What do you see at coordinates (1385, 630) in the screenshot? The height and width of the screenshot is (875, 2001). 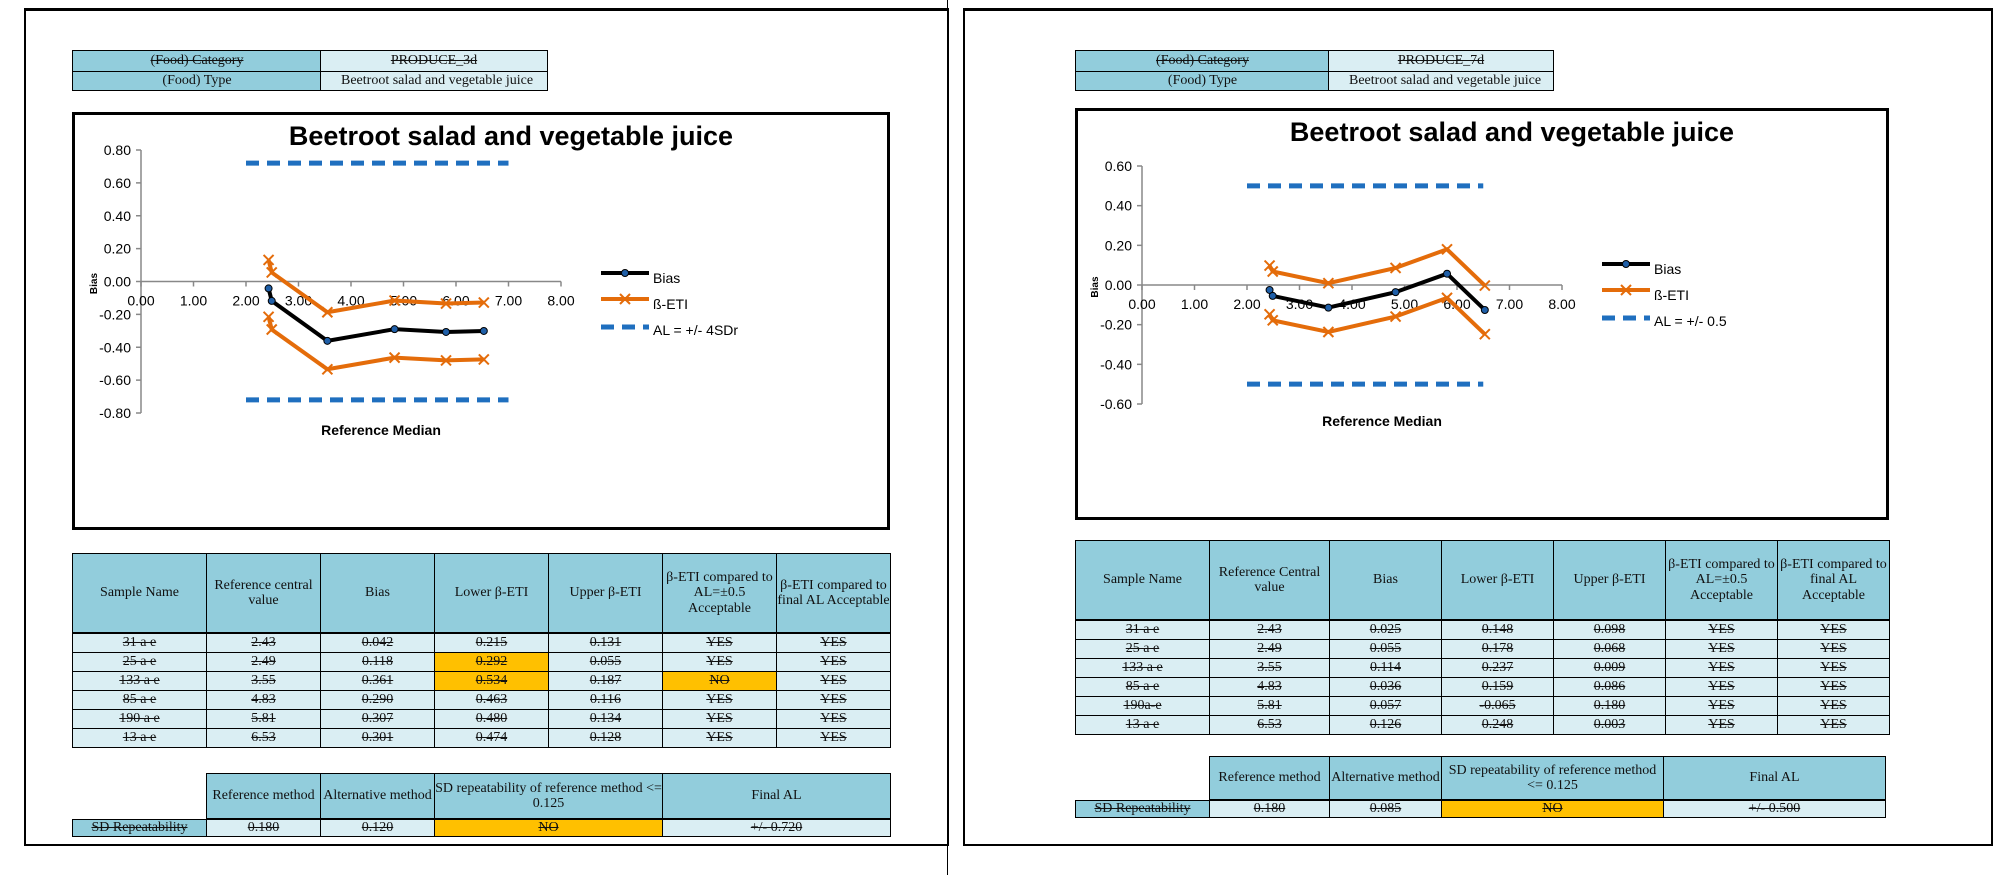 I see `table-cell: 0.025` at bounding box center [1385, 630].